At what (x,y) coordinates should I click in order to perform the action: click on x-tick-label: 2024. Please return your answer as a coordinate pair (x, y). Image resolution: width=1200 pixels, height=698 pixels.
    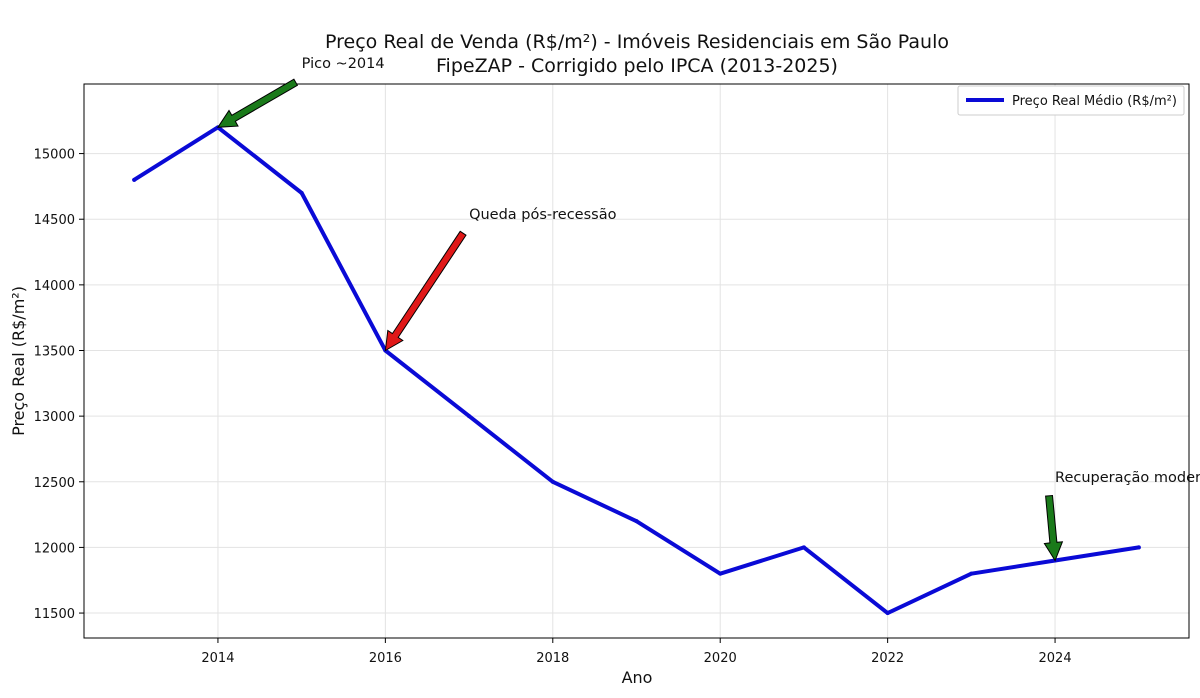
    Looking at the image, I should click on (1055, 658).